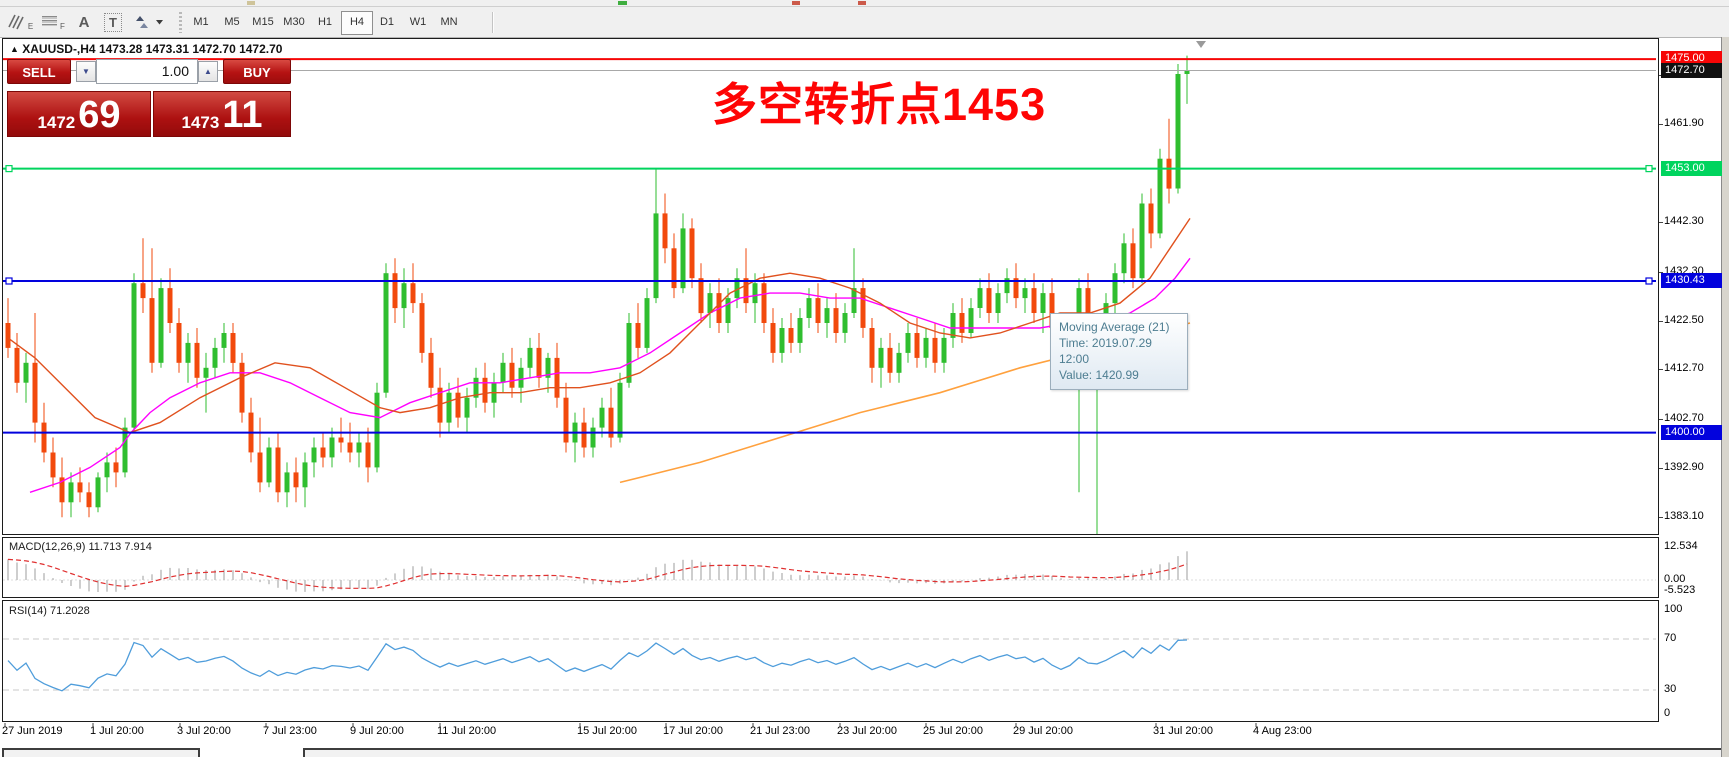 The width and height of the screenshot is (1729, 757). Describe the element at coordinates (150, 22) in the screenshot. I see `objects-arrows-icon` at that location.